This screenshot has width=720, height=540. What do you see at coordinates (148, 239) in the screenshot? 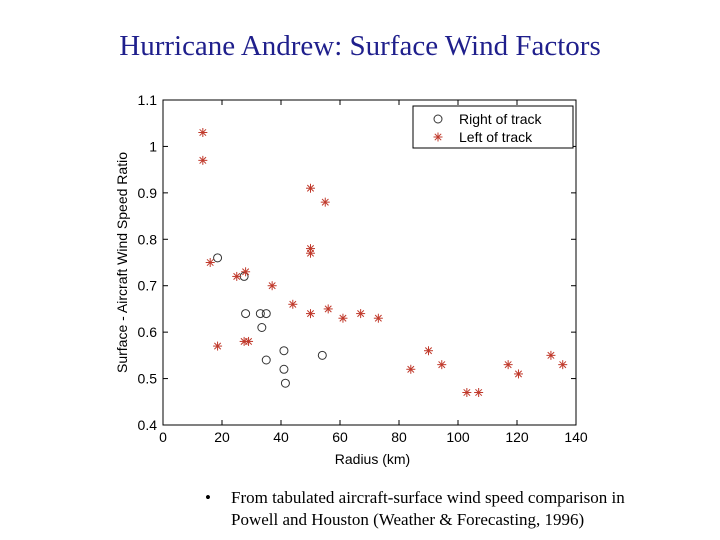
I see `y-tick-label: 0.8` at bounding box center [148, 239].